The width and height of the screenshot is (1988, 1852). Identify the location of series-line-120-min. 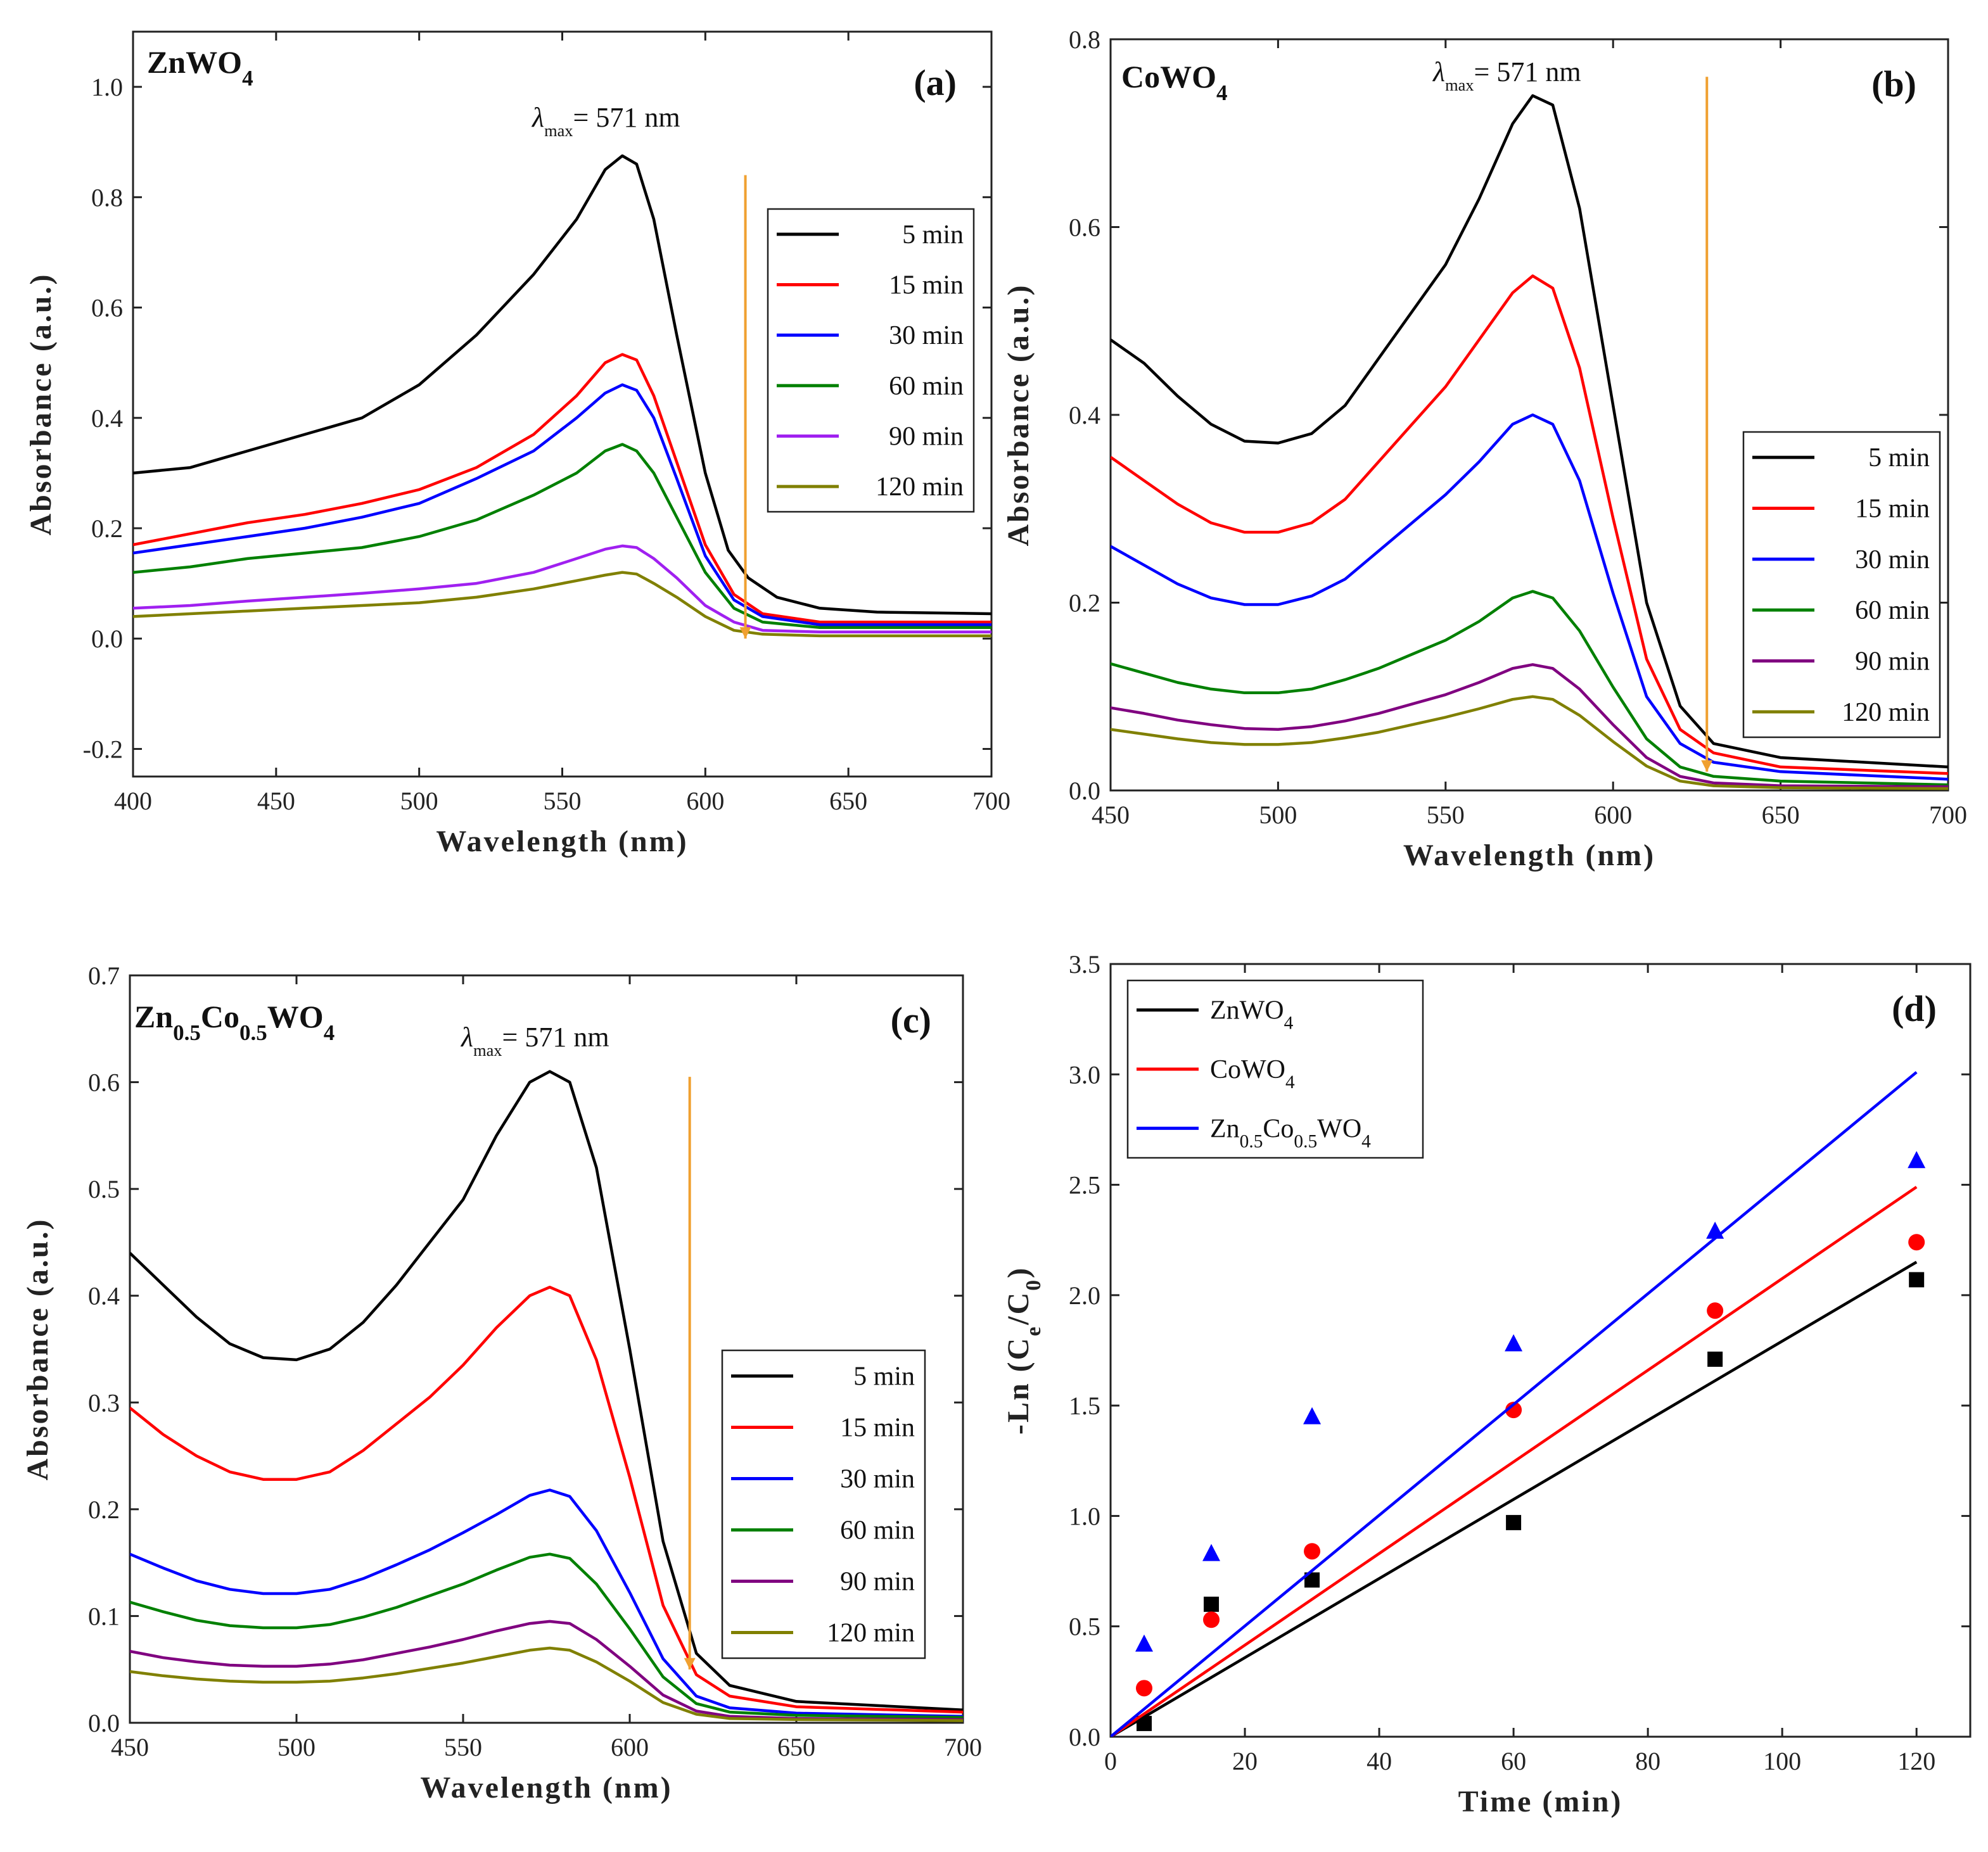
(546, 1684).